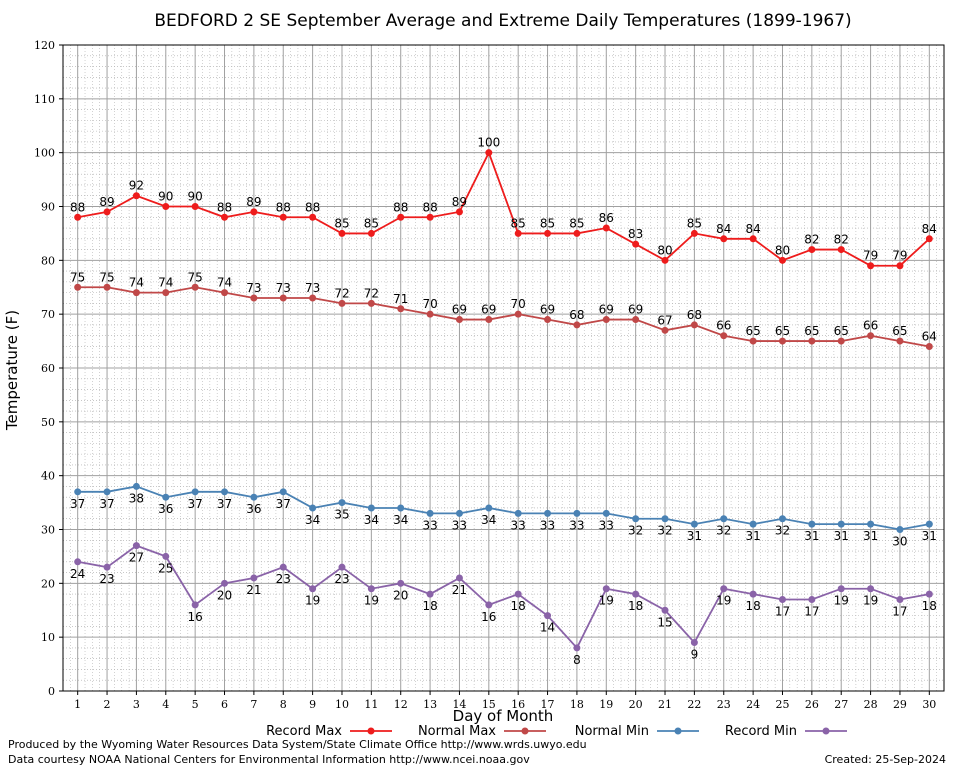 Image resolution: width=954 pixels, height=768 pixels. What do you see at coordinates (635, 234) in the screenshot?
I see `data-label: 83` at bounding box center [635, 234].